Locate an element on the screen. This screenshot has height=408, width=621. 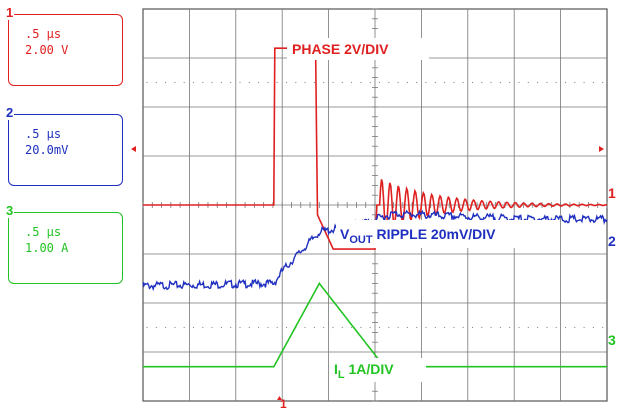
channel-3-box: 3 .5 μs 1.00 A is located at coordinates (64, 243).